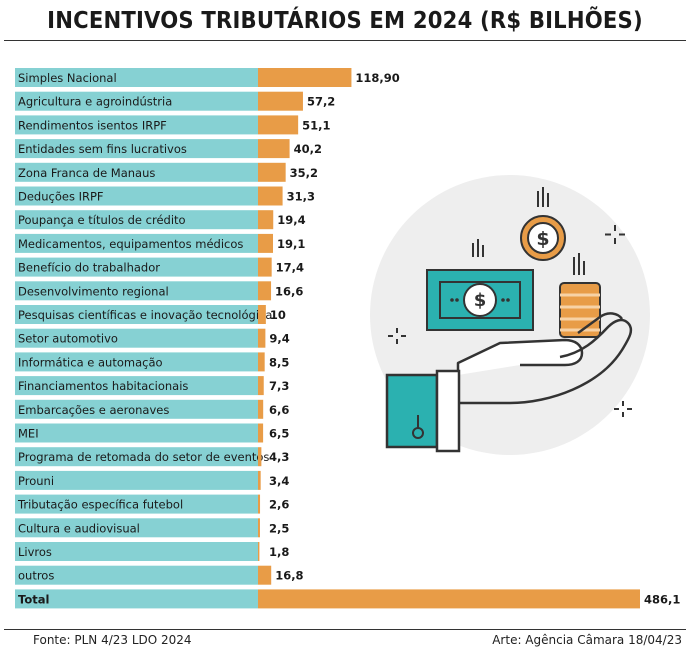  What do you see at coordinates (543, 224) in the screenshot?
I see `coin-icon: $` at bounding box center [543, 224].